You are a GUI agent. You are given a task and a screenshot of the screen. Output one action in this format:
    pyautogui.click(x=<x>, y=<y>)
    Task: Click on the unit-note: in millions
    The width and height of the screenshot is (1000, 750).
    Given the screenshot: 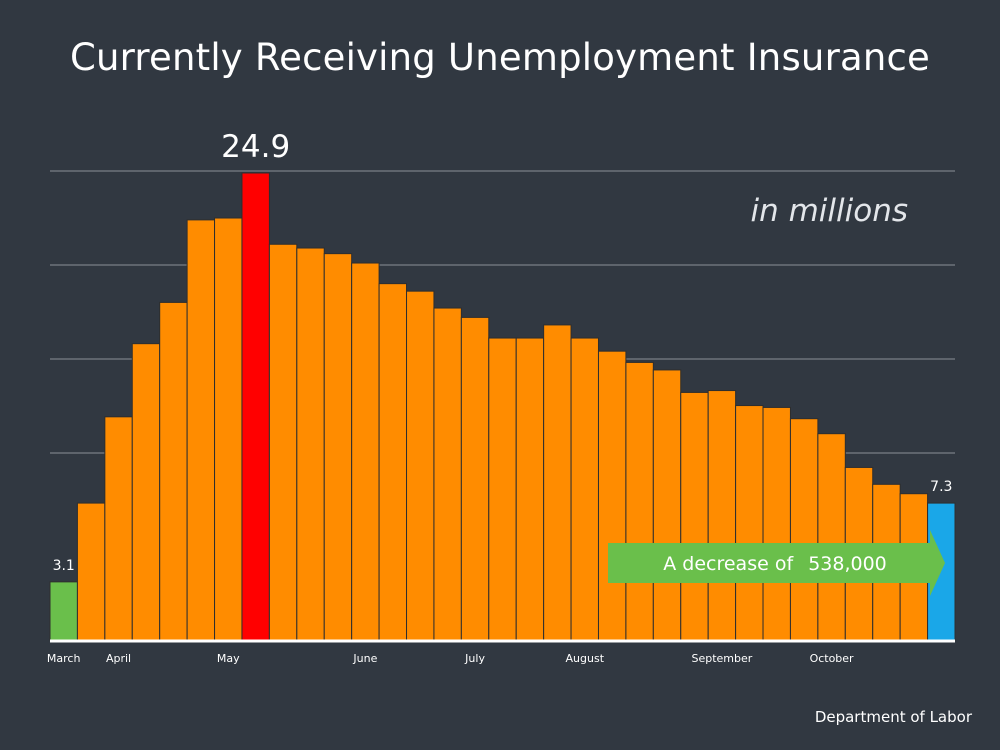 What is the action you would take?
    pyautogui.click(x=829, y=211)
    